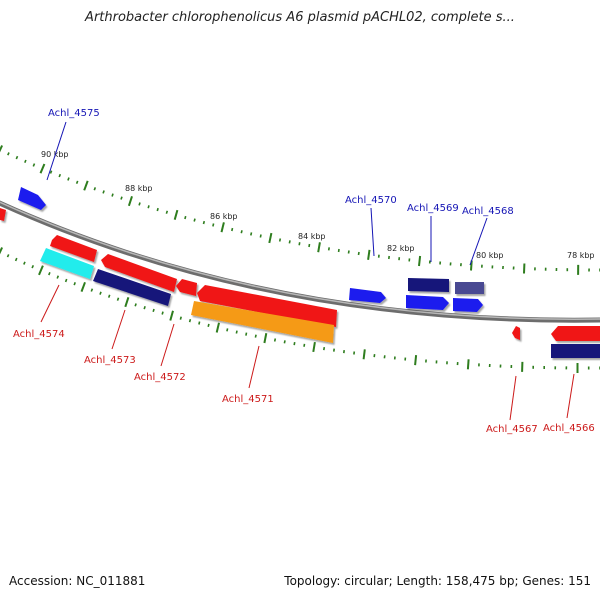 The height and width of the screenshot is (600, 600). I want to click on label-achl-4575: Achl_4575, so click(74, 113).